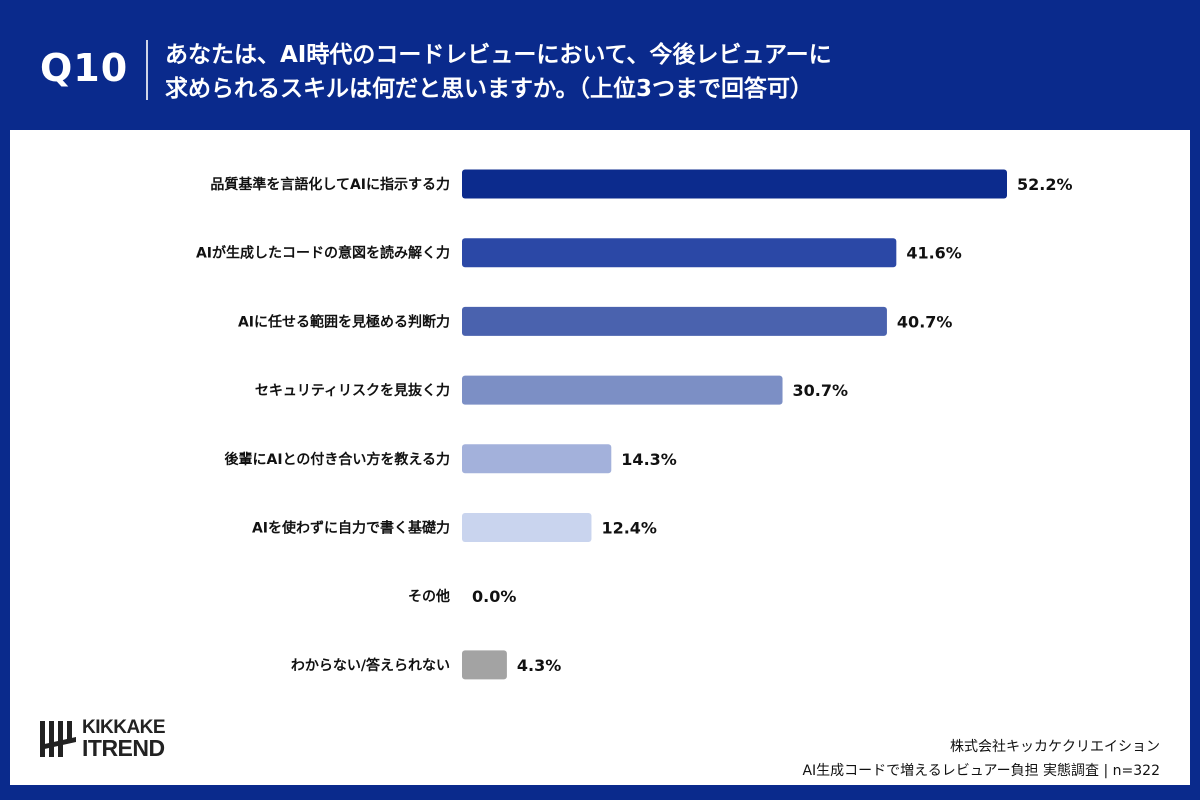 This screenshot has width=1200, height=800. I want to click on footer-company: 株式会社キッカケクリエイション, so click(1055, 747).